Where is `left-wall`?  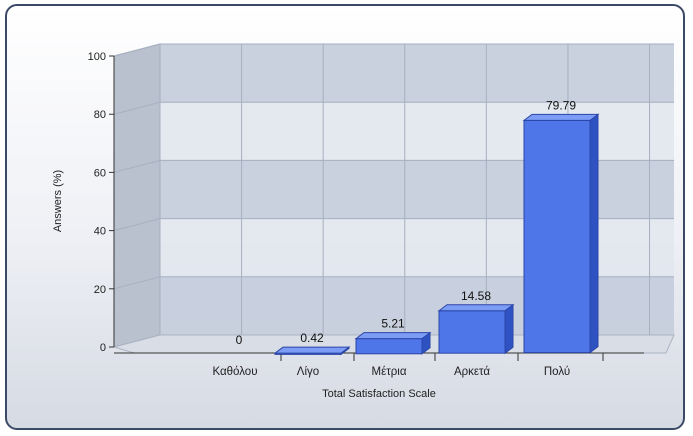 left-wall is located at coordinates (137, 195).